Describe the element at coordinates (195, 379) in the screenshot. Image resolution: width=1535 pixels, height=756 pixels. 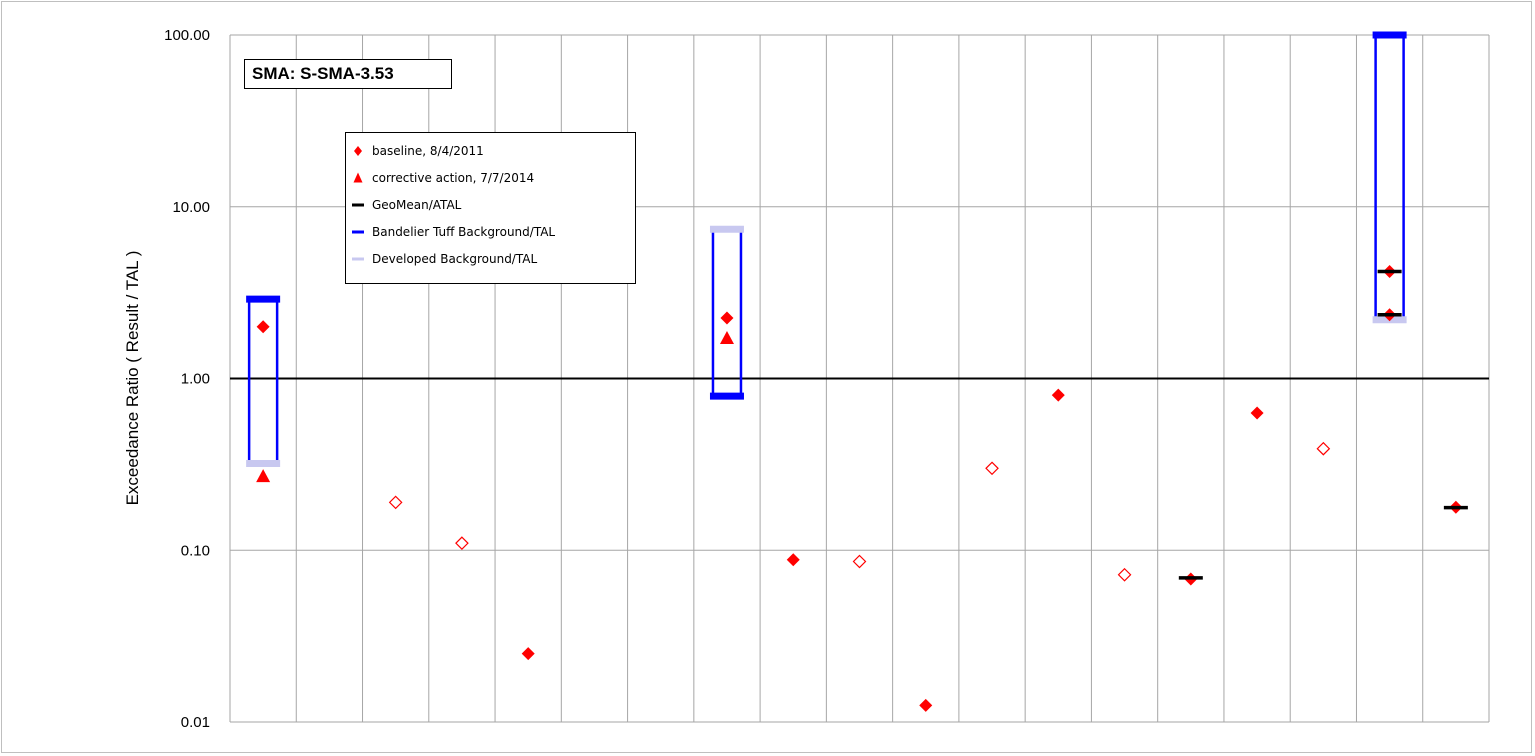
I see `y-tick-label: 1.00` at that location.